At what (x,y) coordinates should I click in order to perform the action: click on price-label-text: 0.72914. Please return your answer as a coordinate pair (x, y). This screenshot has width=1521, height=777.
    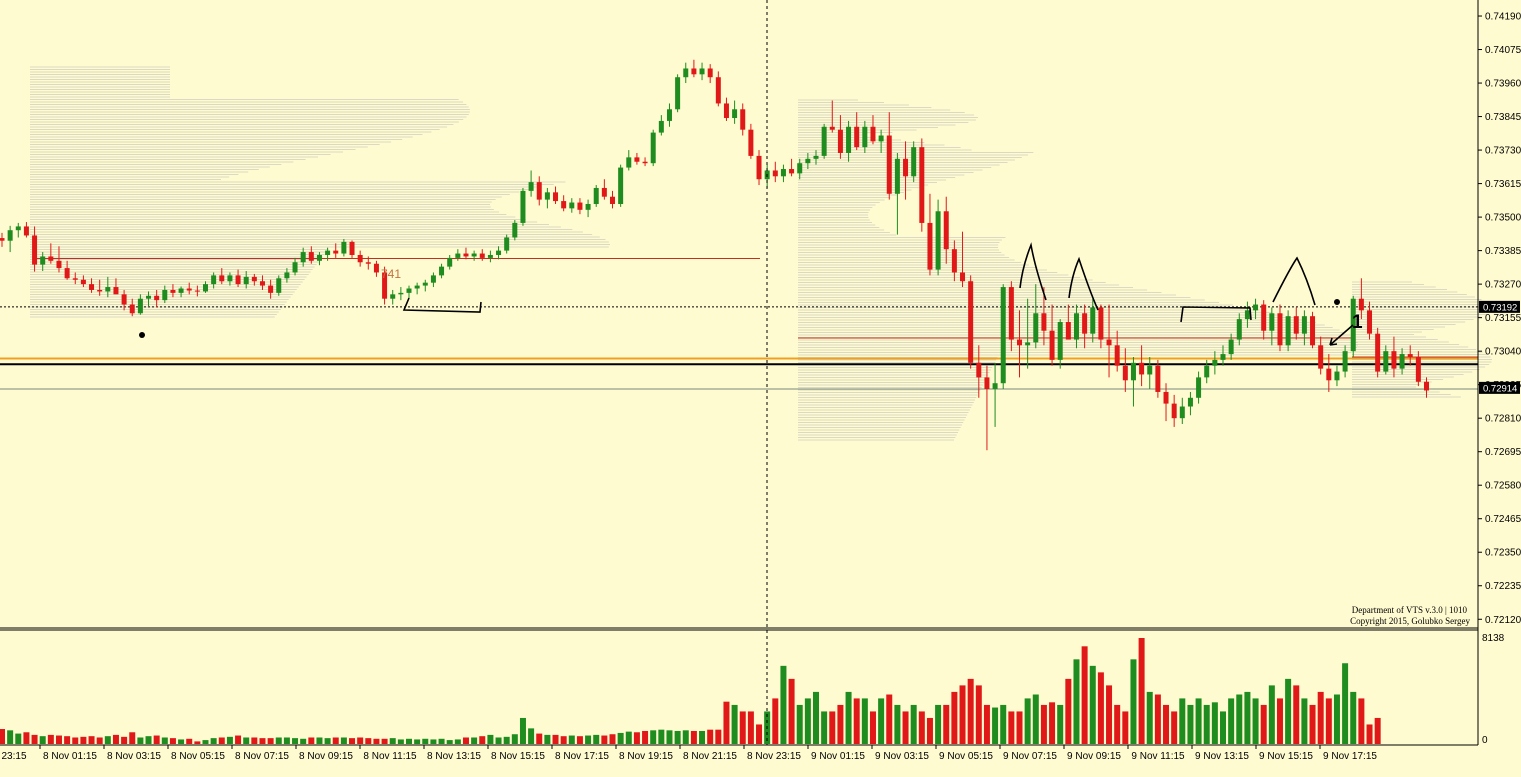
    Looking at the image, I should click on (1500, 388).